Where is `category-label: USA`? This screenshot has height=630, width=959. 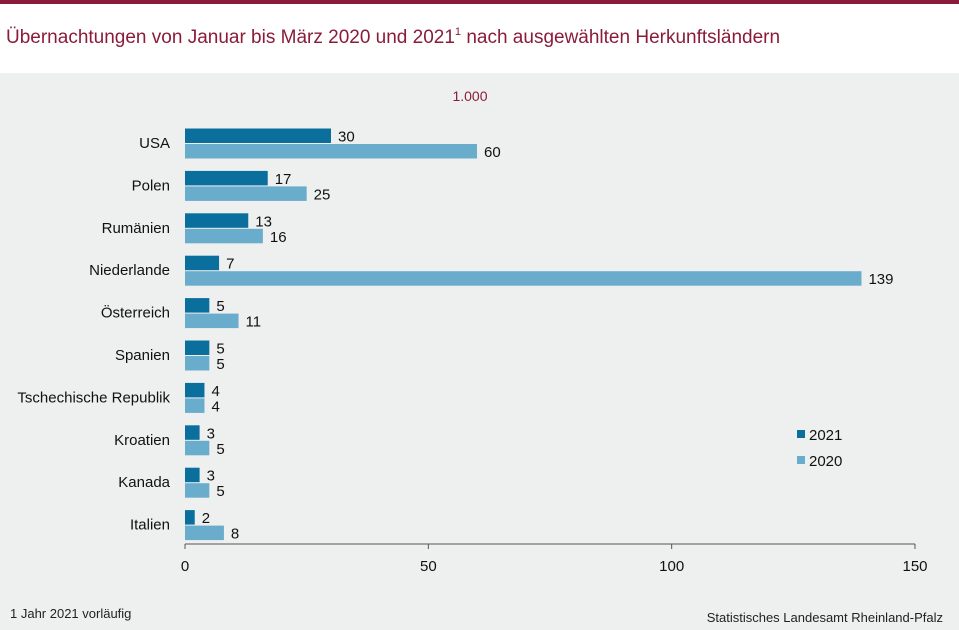
category-label: USA is located at coordinates (154, 143).